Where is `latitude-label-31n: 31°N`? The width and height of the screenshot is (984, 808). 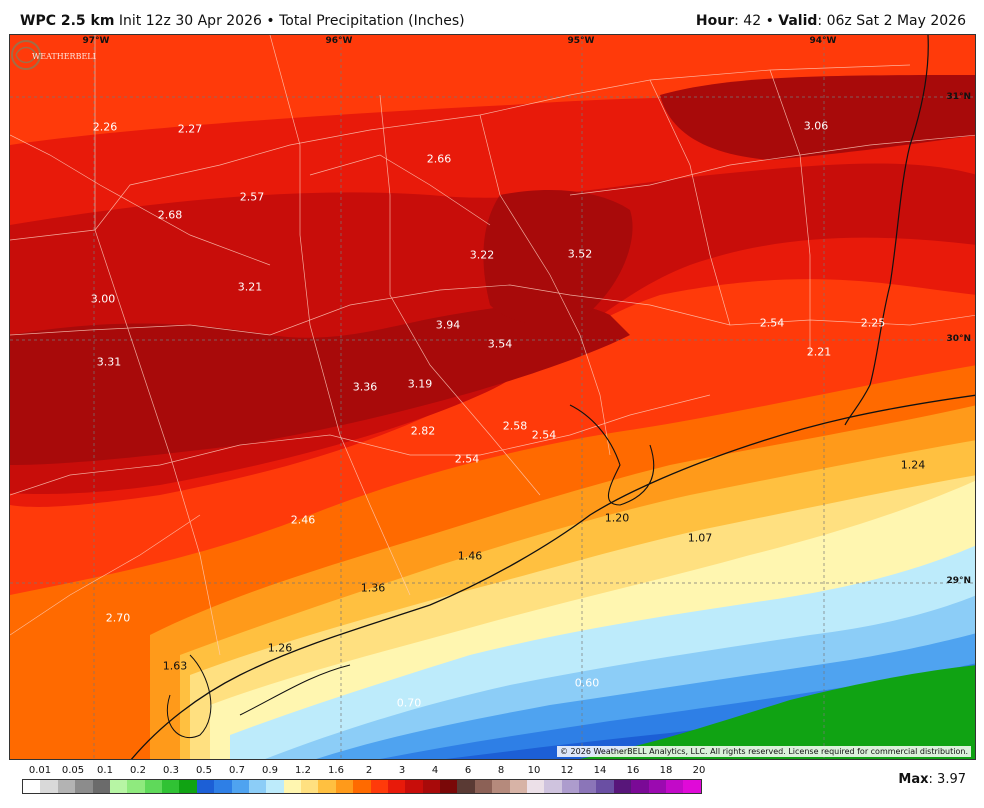
latitude-label-31n: 31°N is located at coordinates (958, 97).